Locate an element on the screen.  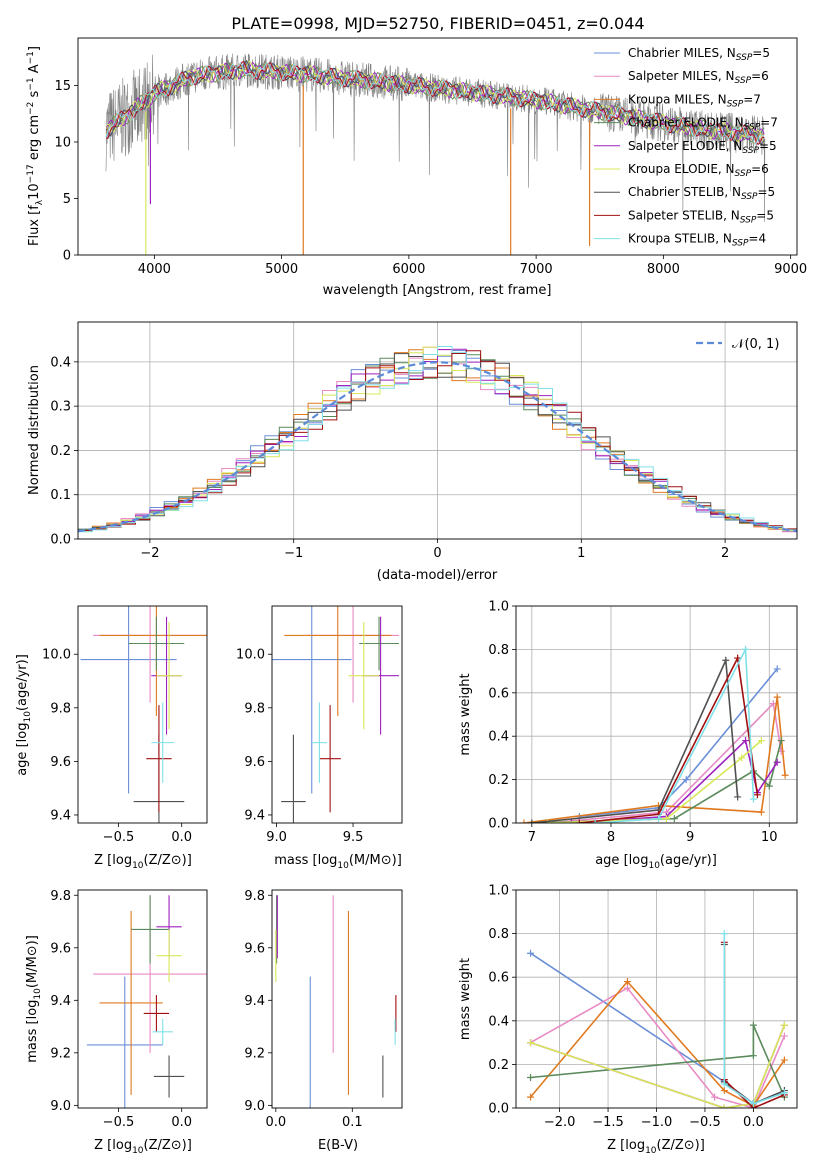
x-tick-label: 9000 is located at coordinates (790, 269).